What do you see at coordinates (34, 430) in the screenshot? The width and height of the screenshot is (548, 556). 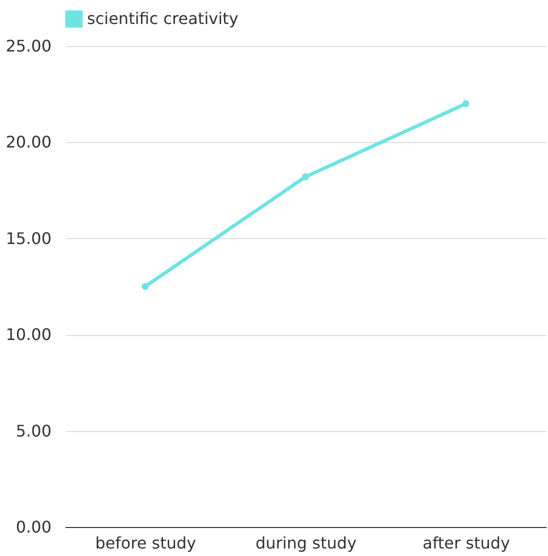 I see `y-tick-label: 5.00` at bounding box center [34, 430].